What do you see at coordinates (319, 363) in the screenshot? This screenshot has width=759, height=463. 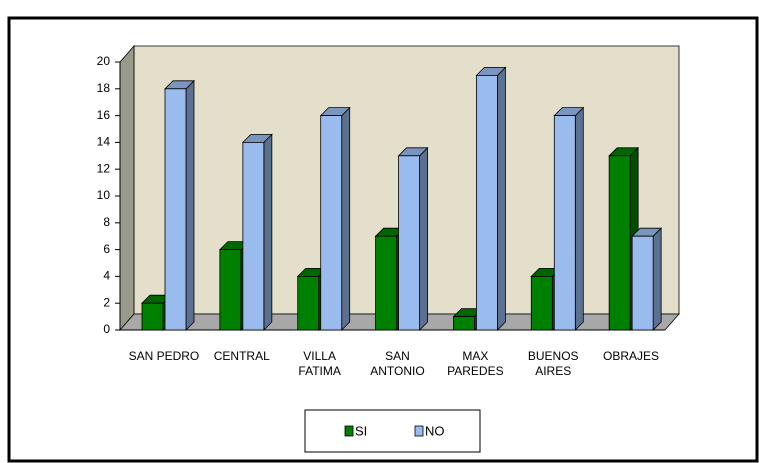 I see `x-tick-label: VILLA FATIMA` at bounding box center [319, 363].